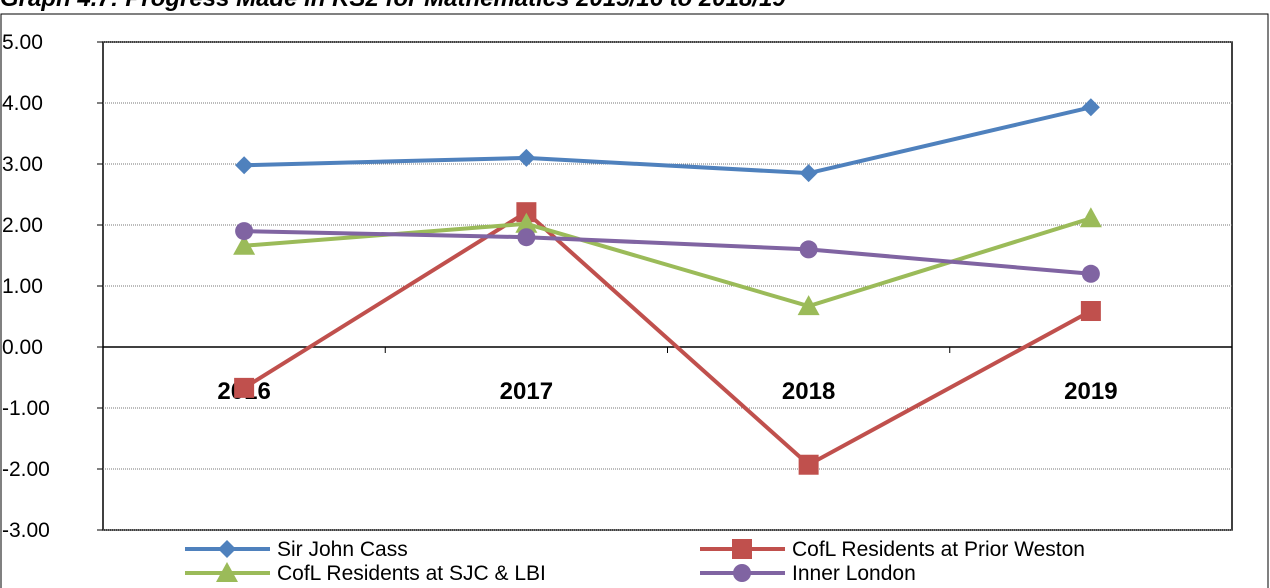  What do you see at coordinates (22, 103) in the screenshot?
I see `y-tick-label: 4.00` at bounding box center [22, 103].